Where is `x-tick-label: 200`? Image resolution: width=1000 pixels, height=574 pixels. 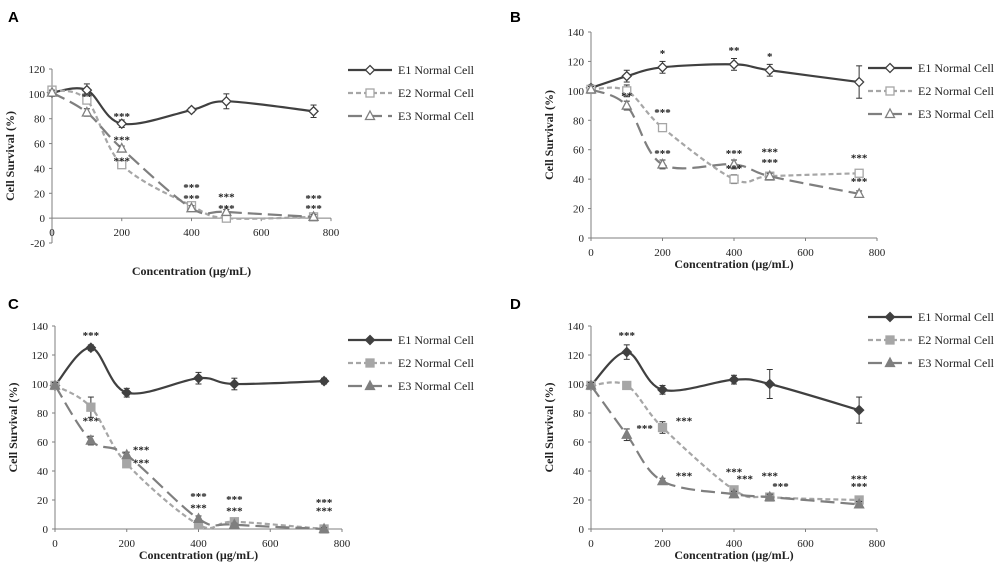 x-tick-label: 200 is located at coordinates (662, 544).